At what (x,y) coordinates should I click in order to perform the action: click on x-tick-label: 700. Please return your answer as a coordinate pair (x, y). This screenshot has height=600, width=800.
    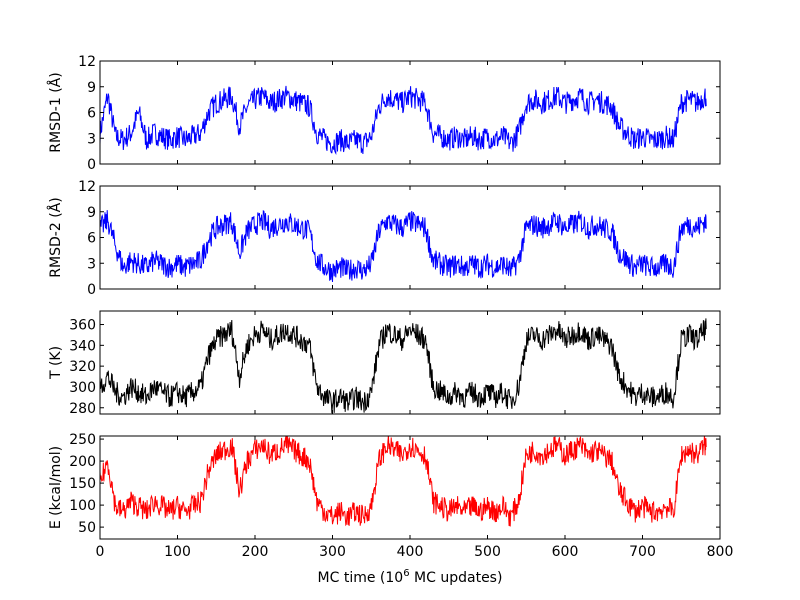
    Looking at the image, I should click on (642, 552).